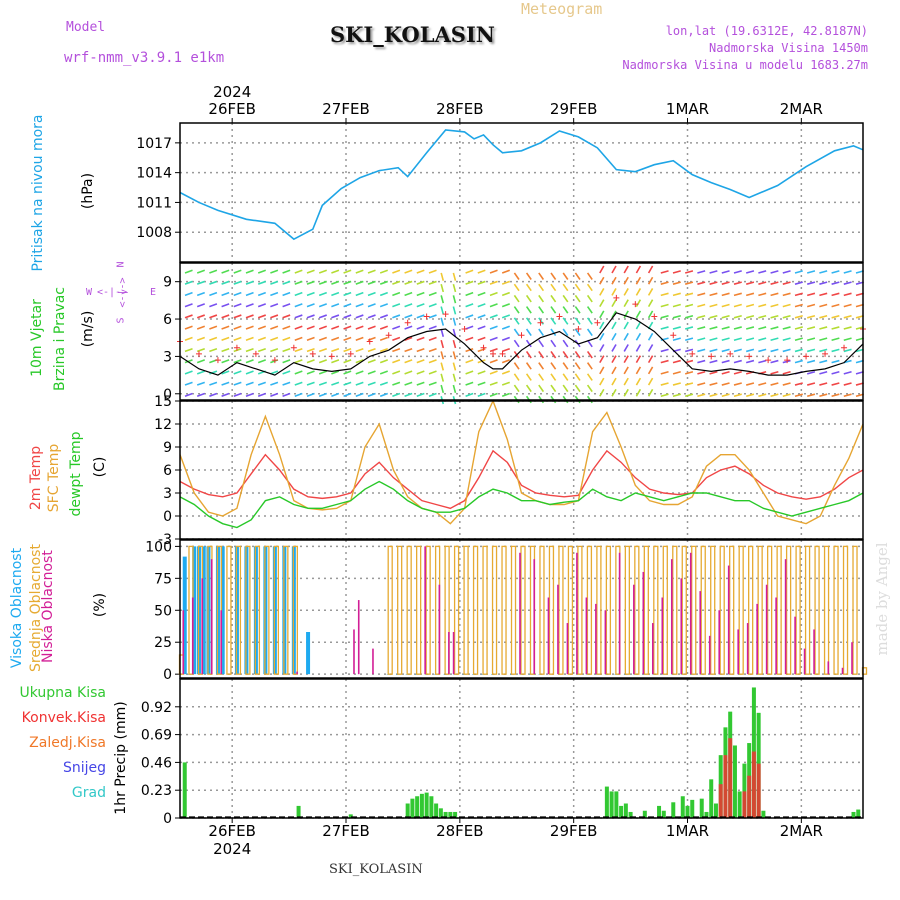  I want to click on temp-line-sfc, so click(521, 462).